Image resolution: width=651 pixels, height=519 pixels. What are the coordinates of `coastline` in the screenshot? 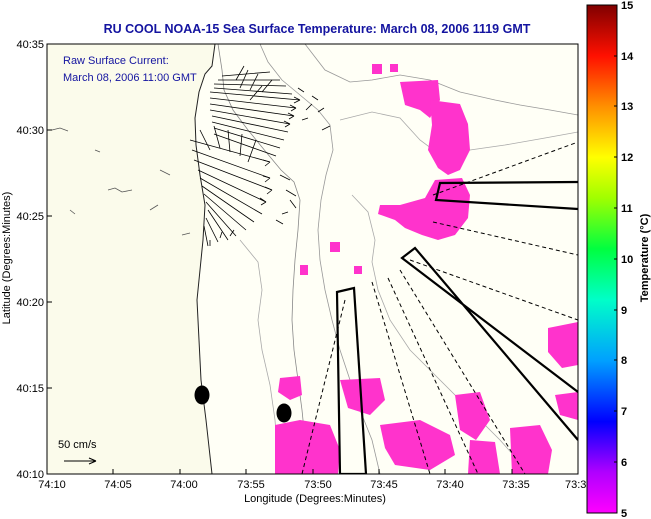 It's located at (205, 259).